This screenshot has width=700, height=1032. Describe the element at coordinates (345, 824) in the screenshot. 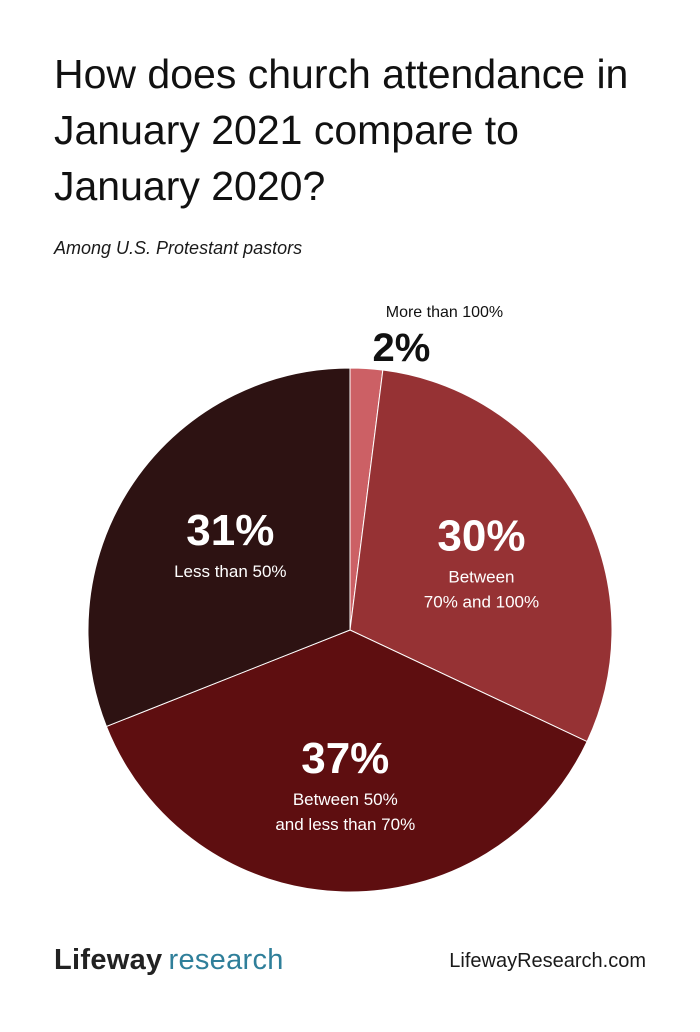

I see `slice-label-between-50-and-less-than-70-line-2: and less than 70%` at that location.